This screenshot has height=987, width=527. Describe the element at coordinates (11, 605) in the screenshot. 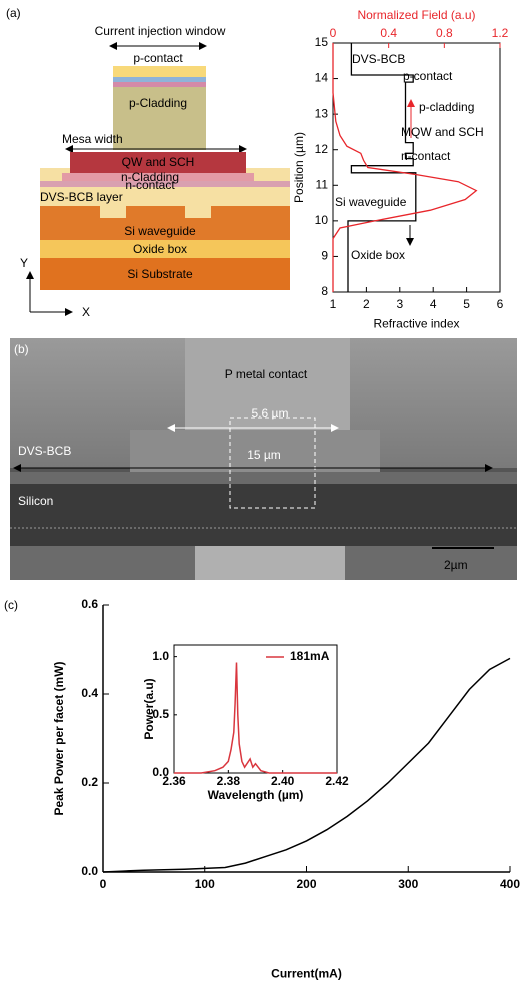

I see `panel-label: (c)` at that location.